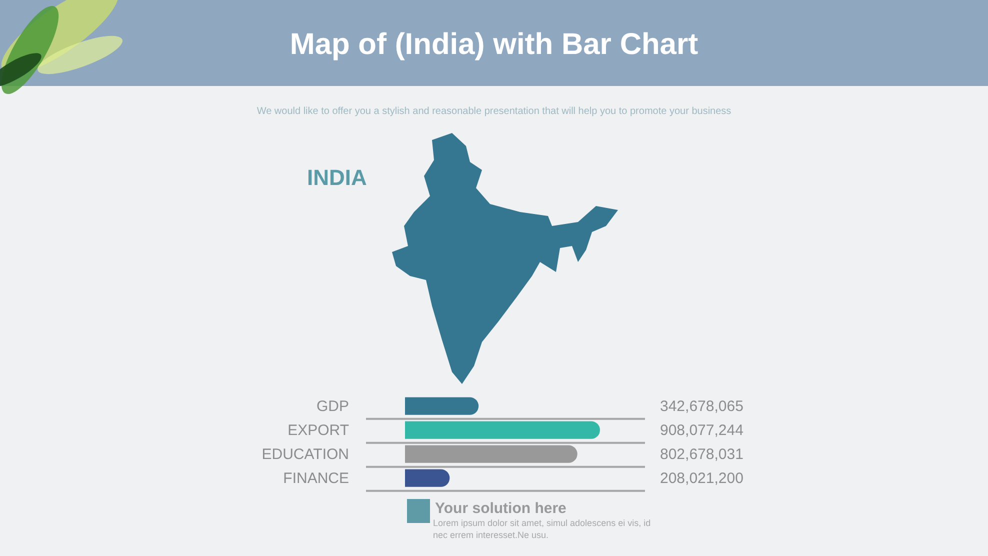  I want to click on data-label: 208,021,200, so click(702, 479).